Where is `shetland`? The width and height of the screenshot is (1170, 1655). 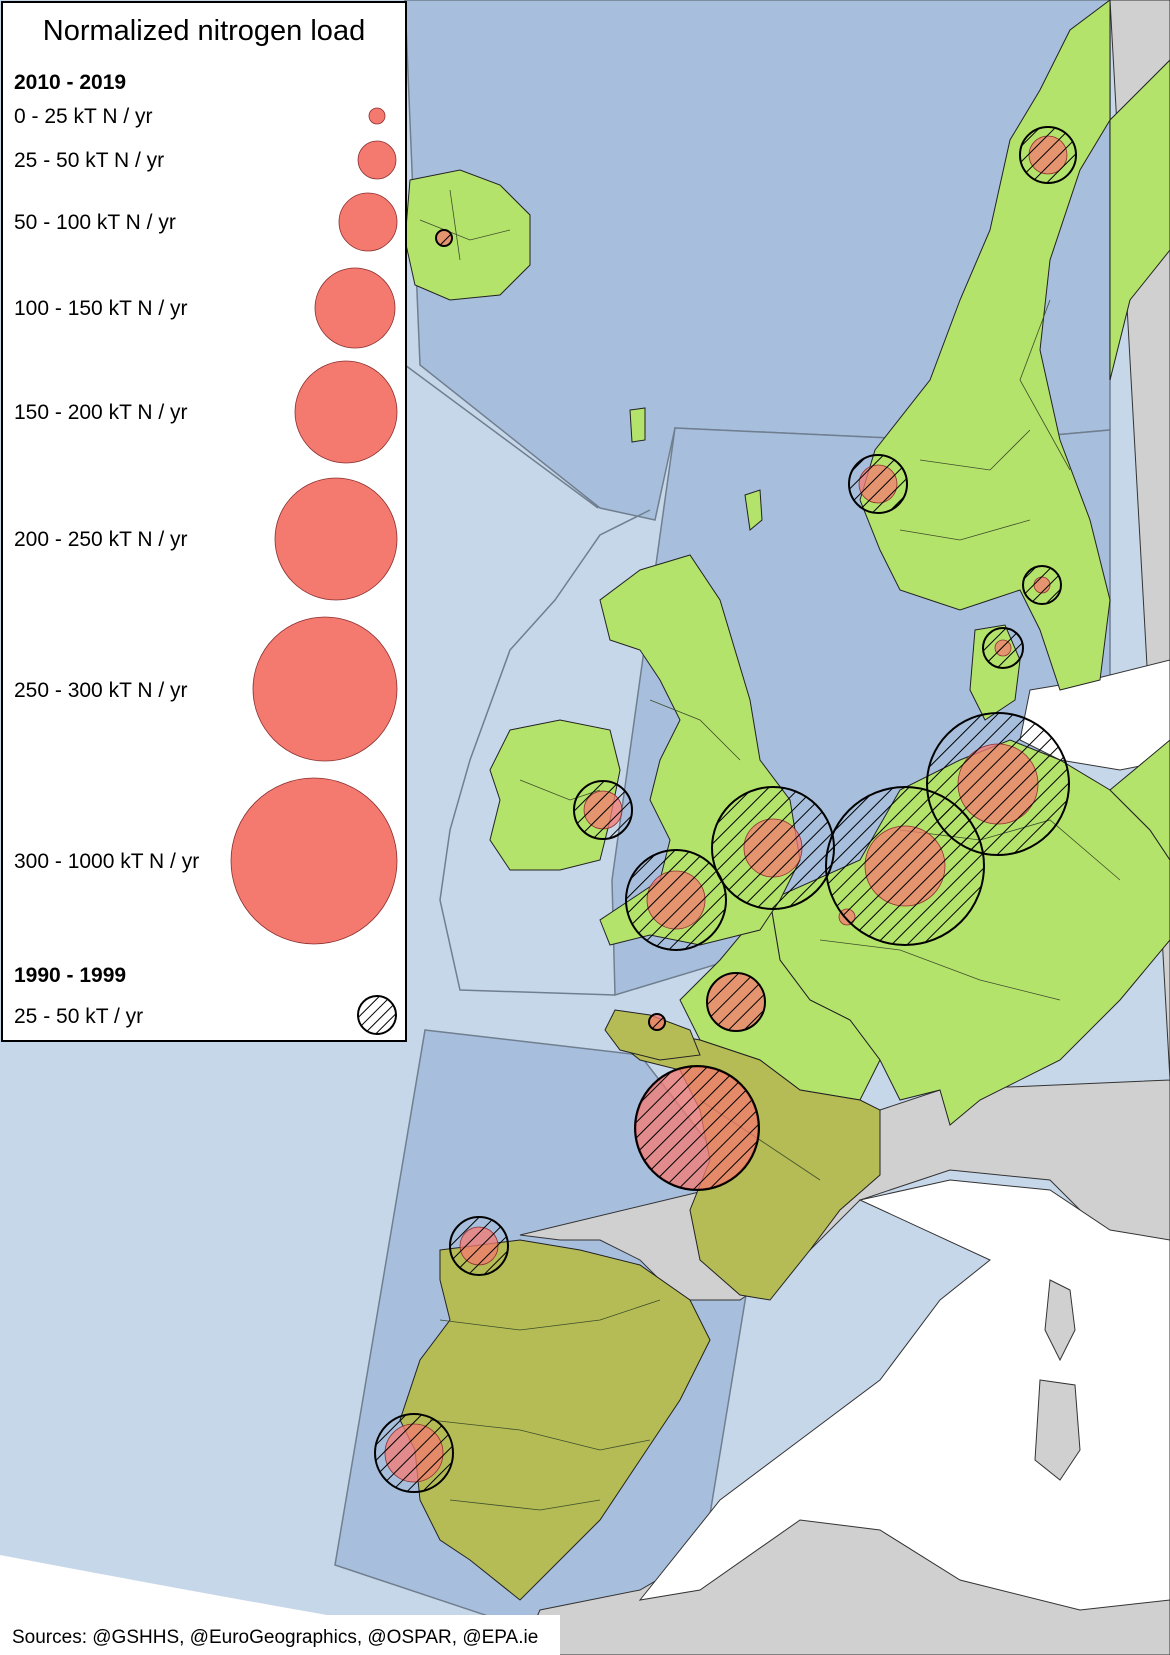 shetland is located at coordinates (753, 510).